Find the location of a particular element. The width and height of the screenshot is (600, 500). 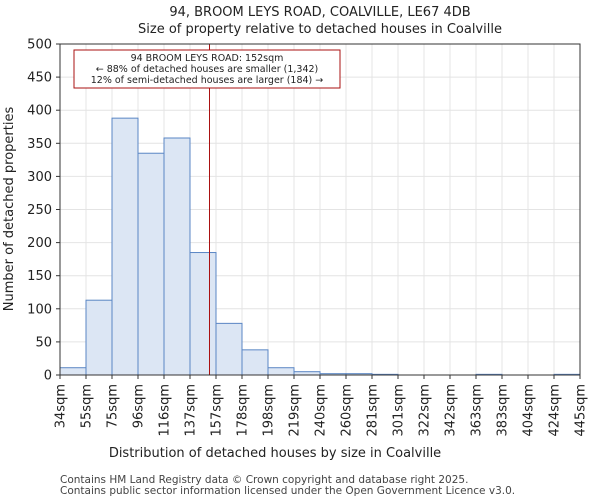

y-tick-label: 300 is located at coordinates (39, 177).